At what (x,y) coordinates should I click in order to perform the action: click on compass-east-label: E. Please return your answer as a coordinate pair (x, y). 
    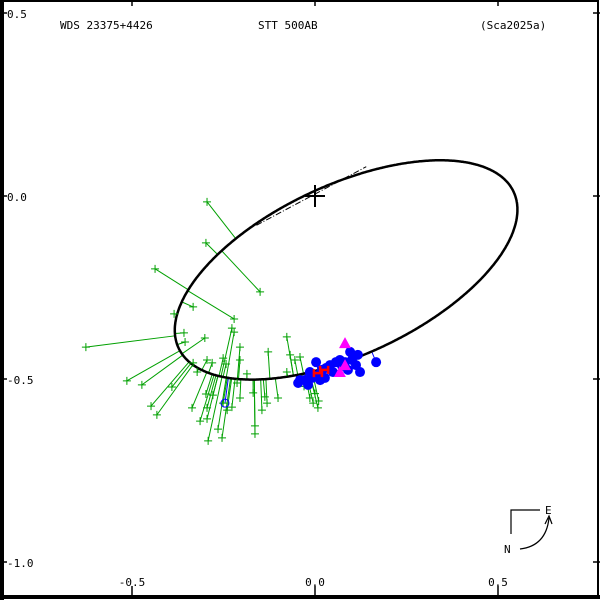
    Looking at the image, I should click on (548, 510).